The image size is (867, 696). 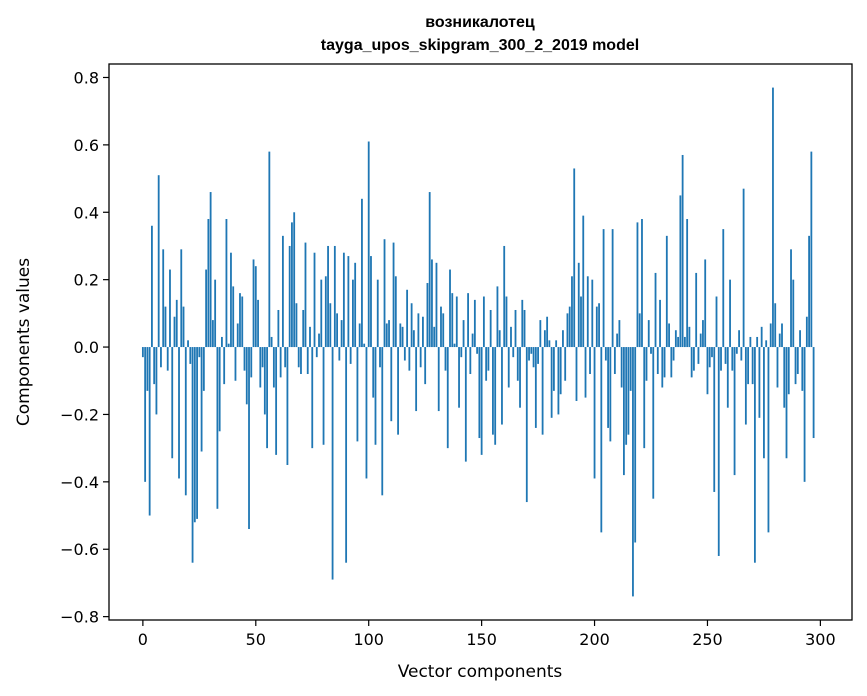 I want to click on x-axis-label: Vector components, so click(x=480, y=672).